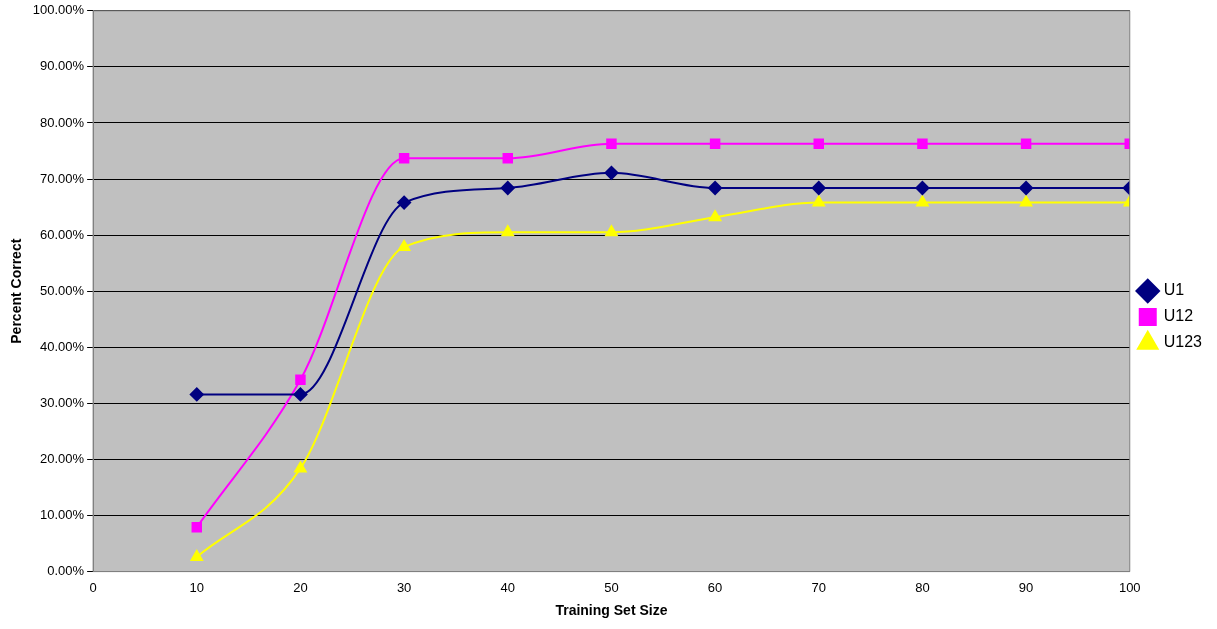 The height and width of the screenshot is (629, 1217). What do you see at coordinates (62, 402) in the screenshot?
I see `y-tick-label: 30.00%` at bounding box center [62, 402].